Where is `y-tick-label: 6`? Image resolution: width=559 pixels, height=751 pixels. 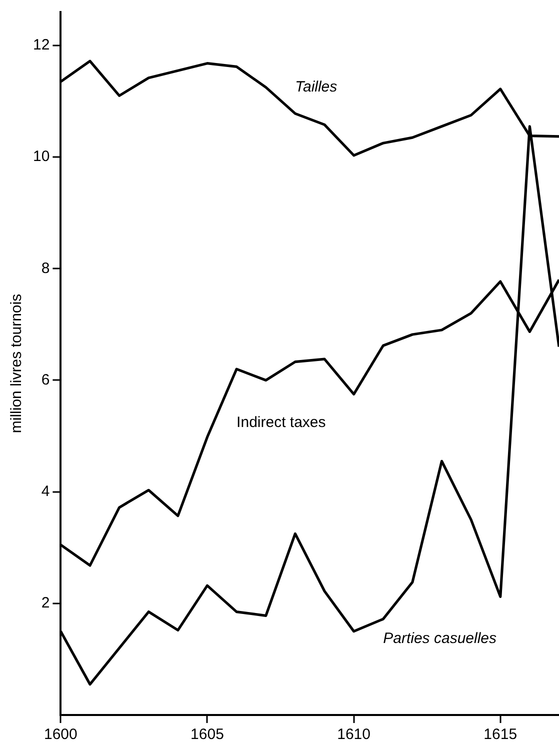
y-tick-label: 6 is located at coordinates (45, 379).